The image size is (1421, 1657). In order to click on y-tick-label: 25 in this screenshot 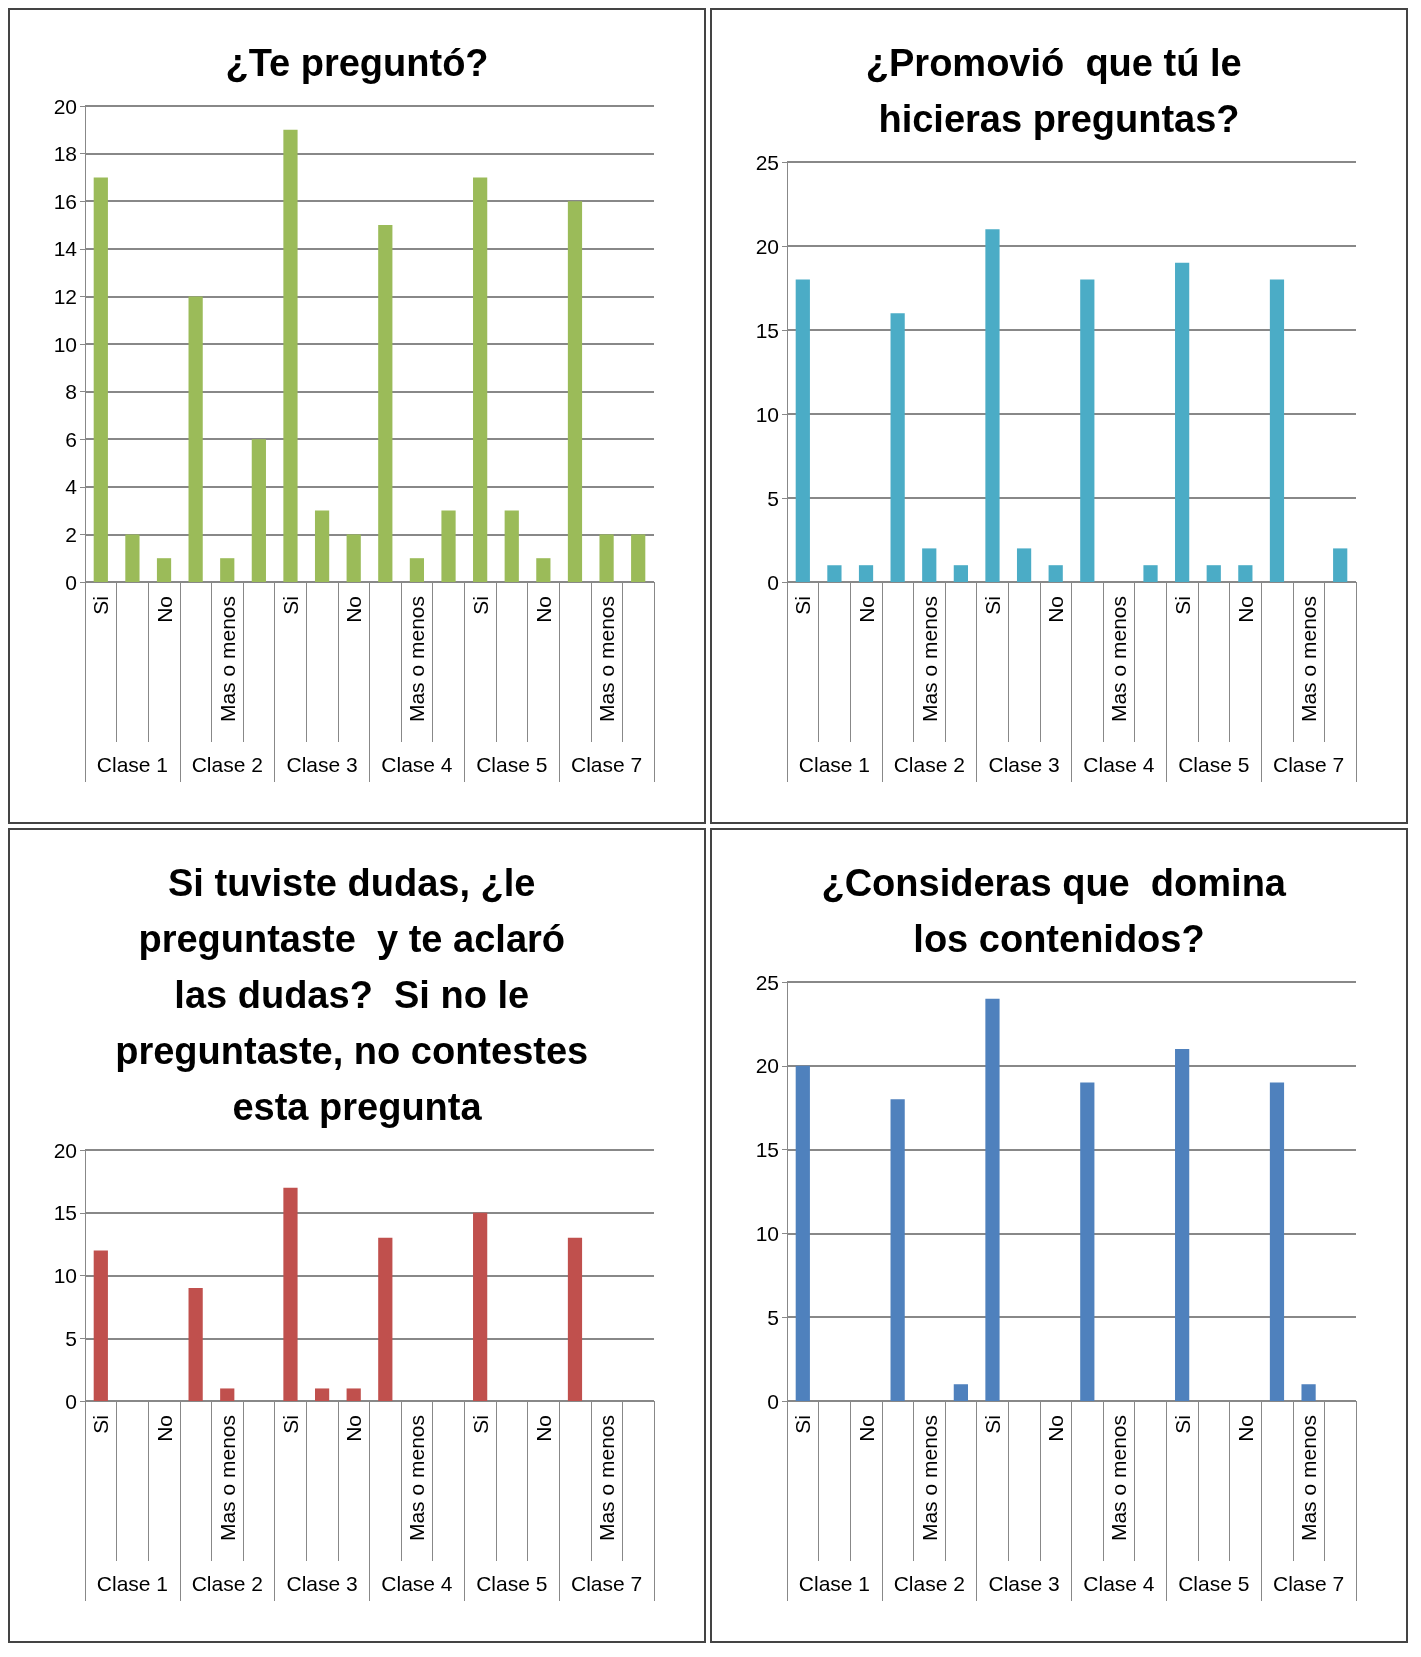, I will do `click(767, 982)`.